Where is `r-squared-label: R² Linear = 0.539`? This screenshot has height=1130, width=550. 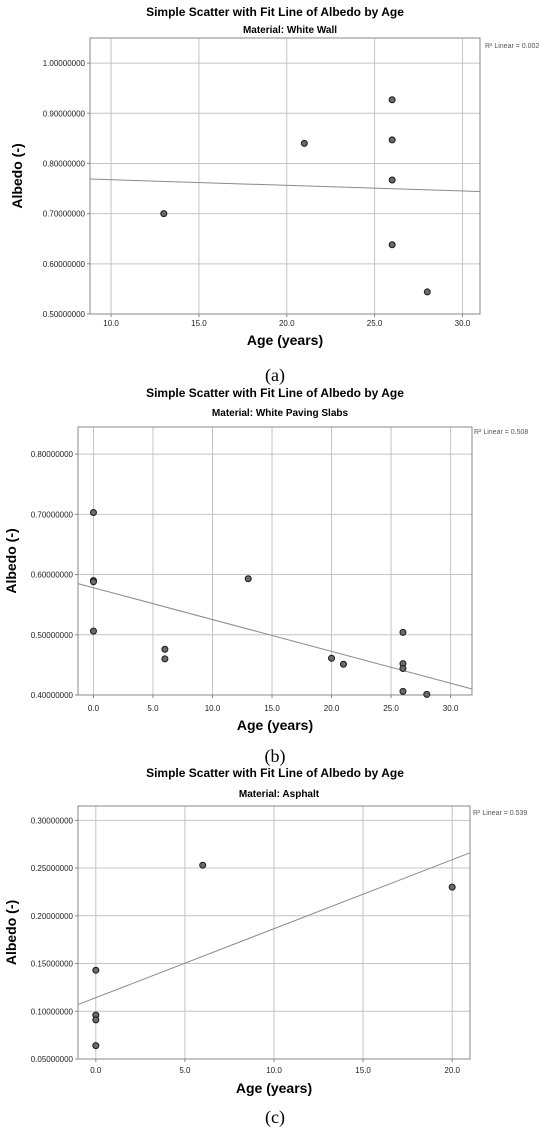 r-squared-label: R² Linear = 0.539 is located at coordinates (500, 813).